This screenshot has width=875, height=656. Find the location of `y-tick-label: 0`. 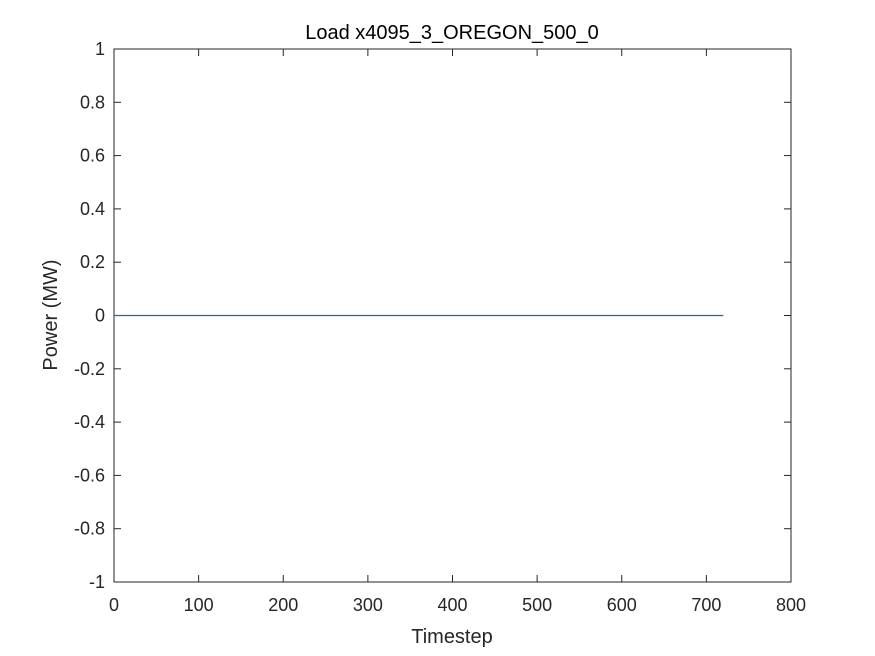

y-tick-label: 0 is located at coordinates (100, 316).